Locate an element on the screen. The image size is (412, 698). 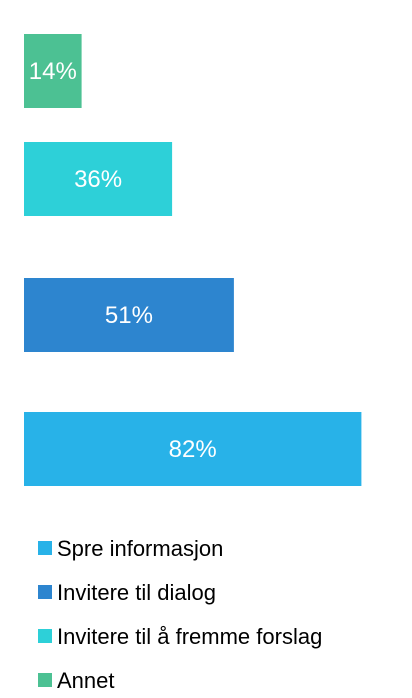
bar-invitere-til-fremme-forslag is located at coordinates (98, 179).